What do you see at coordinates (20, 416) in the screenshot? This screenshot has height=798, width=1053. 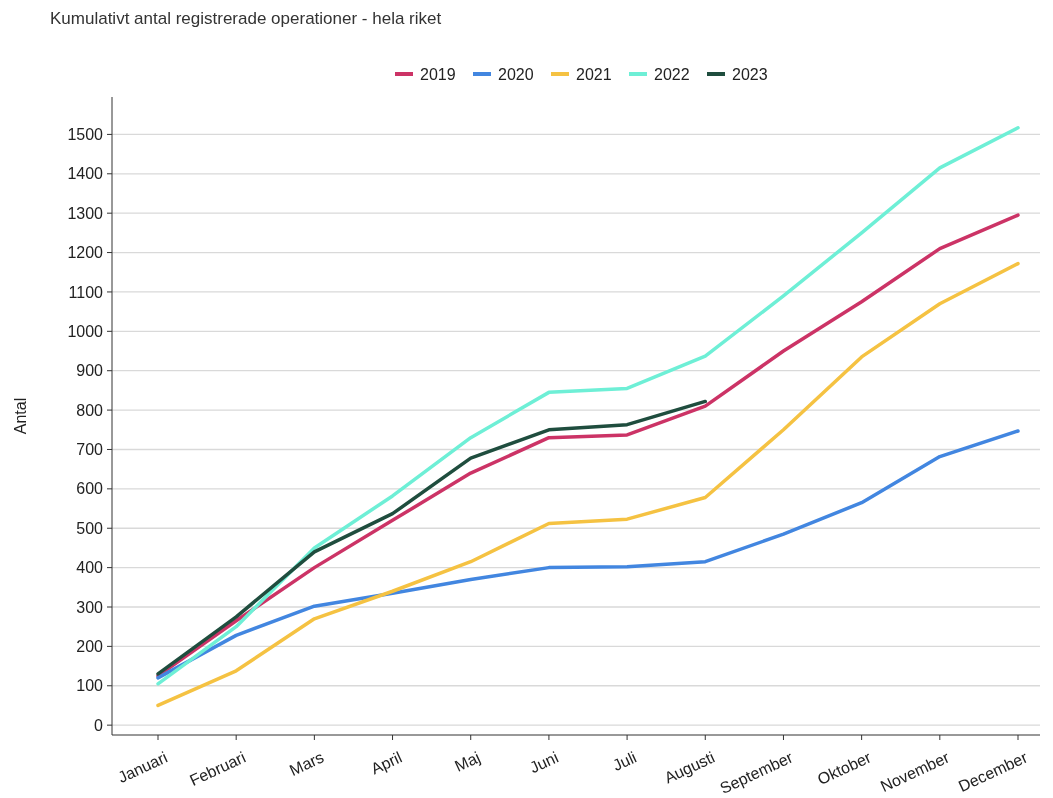 I see `y-axis-title: Antal` at bounding box center [20, 416].